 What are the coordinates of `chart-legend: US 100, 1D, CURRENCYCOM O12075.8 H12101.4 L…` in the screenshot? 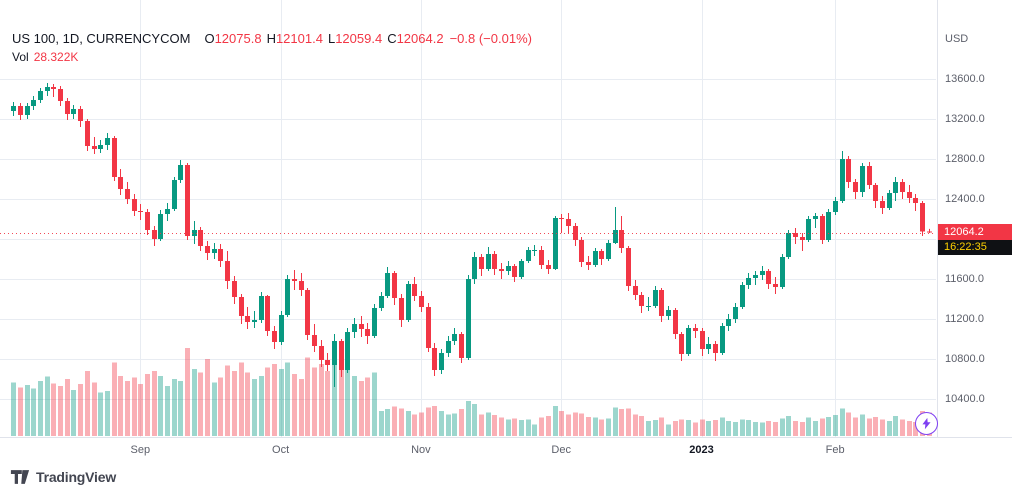 It's located at (272, 47).